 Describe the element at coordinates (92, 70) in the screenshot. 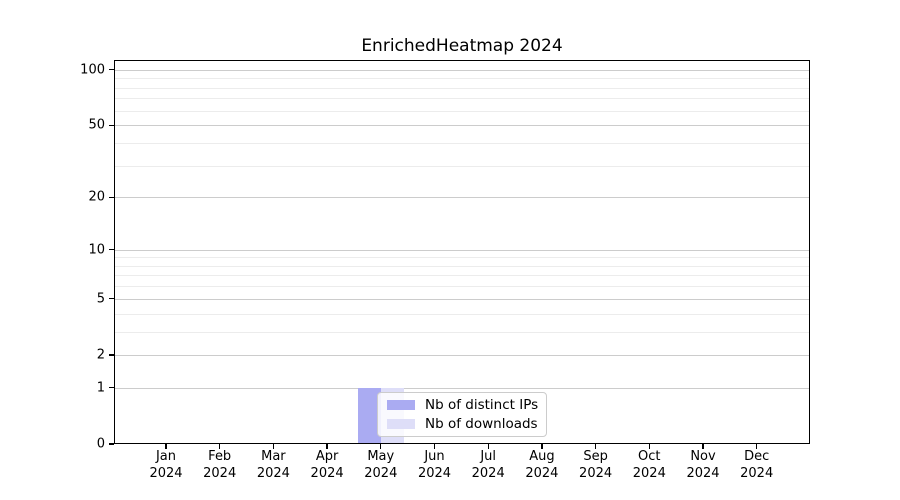

I see `y-tick-label-100: 100` at that location.